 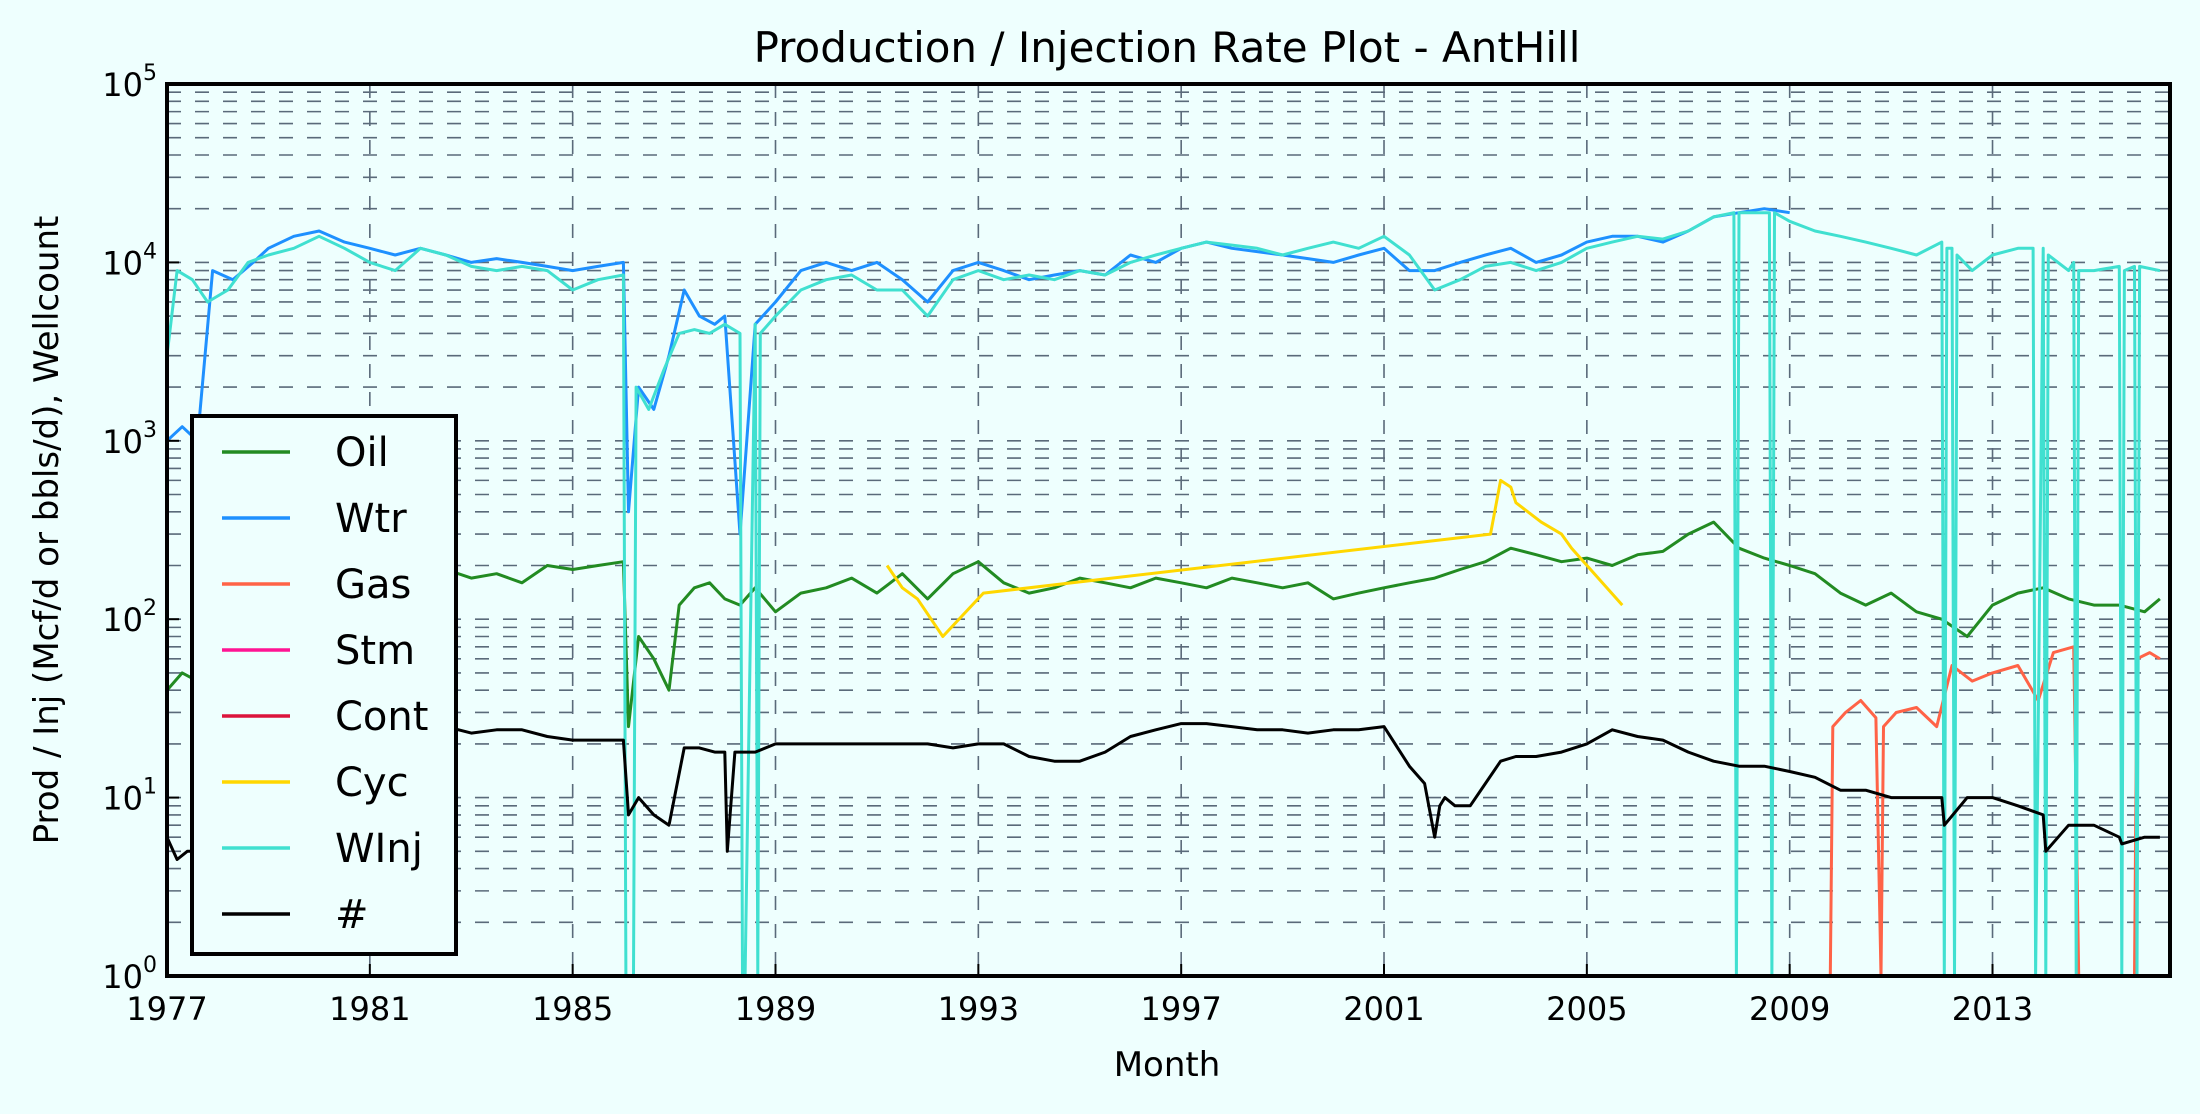 What do you see at coordinates (129, 974) in the screenshot?
I see `y-tick-label: 10⁰` at bounding box center [129, 974].